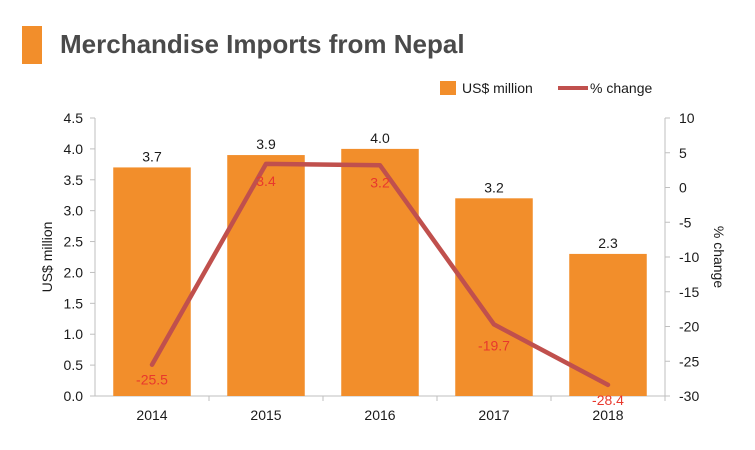 This screenshot has height=450, width=755. I want to click on bar-data-label: 3.2, so click(494, 187).